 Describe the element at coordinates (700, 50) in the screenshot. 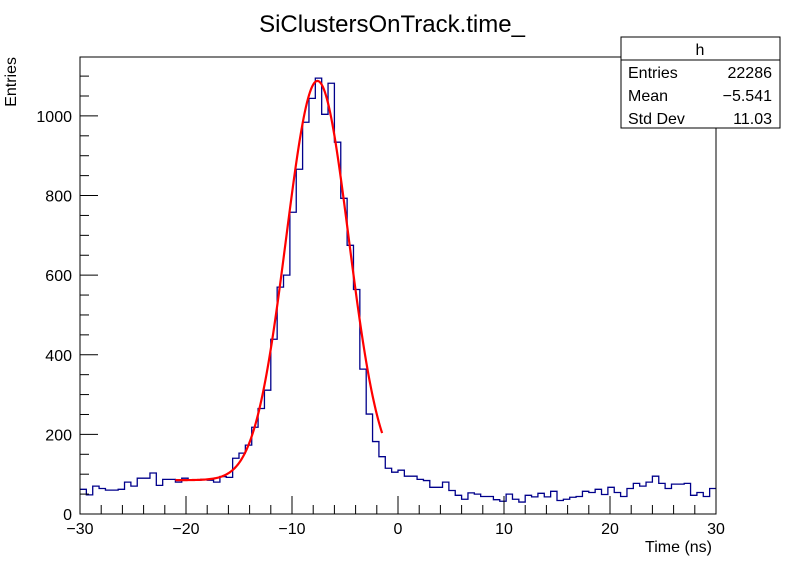

I see `stats-title: h` at that location.